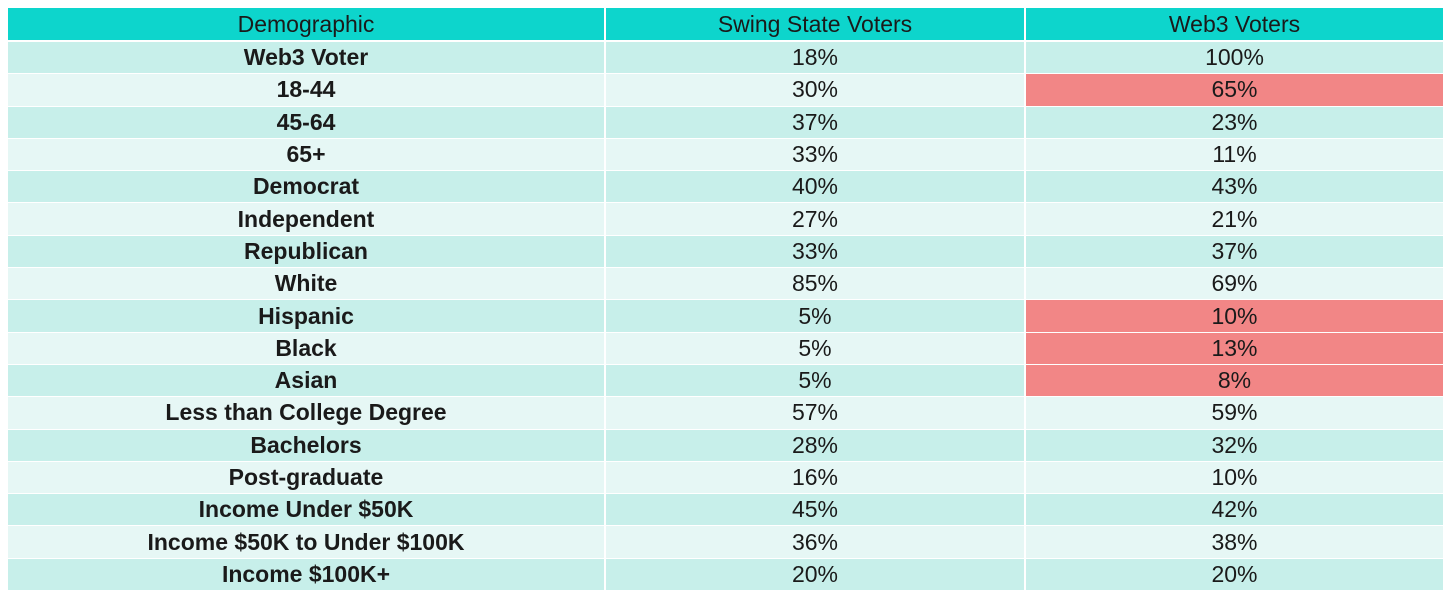 The width and height of the screenshot is (1456, 591). Describe the element at coordinates (306, 187) in the screenshot. I see `demographic-cell: Democrat` at that location.